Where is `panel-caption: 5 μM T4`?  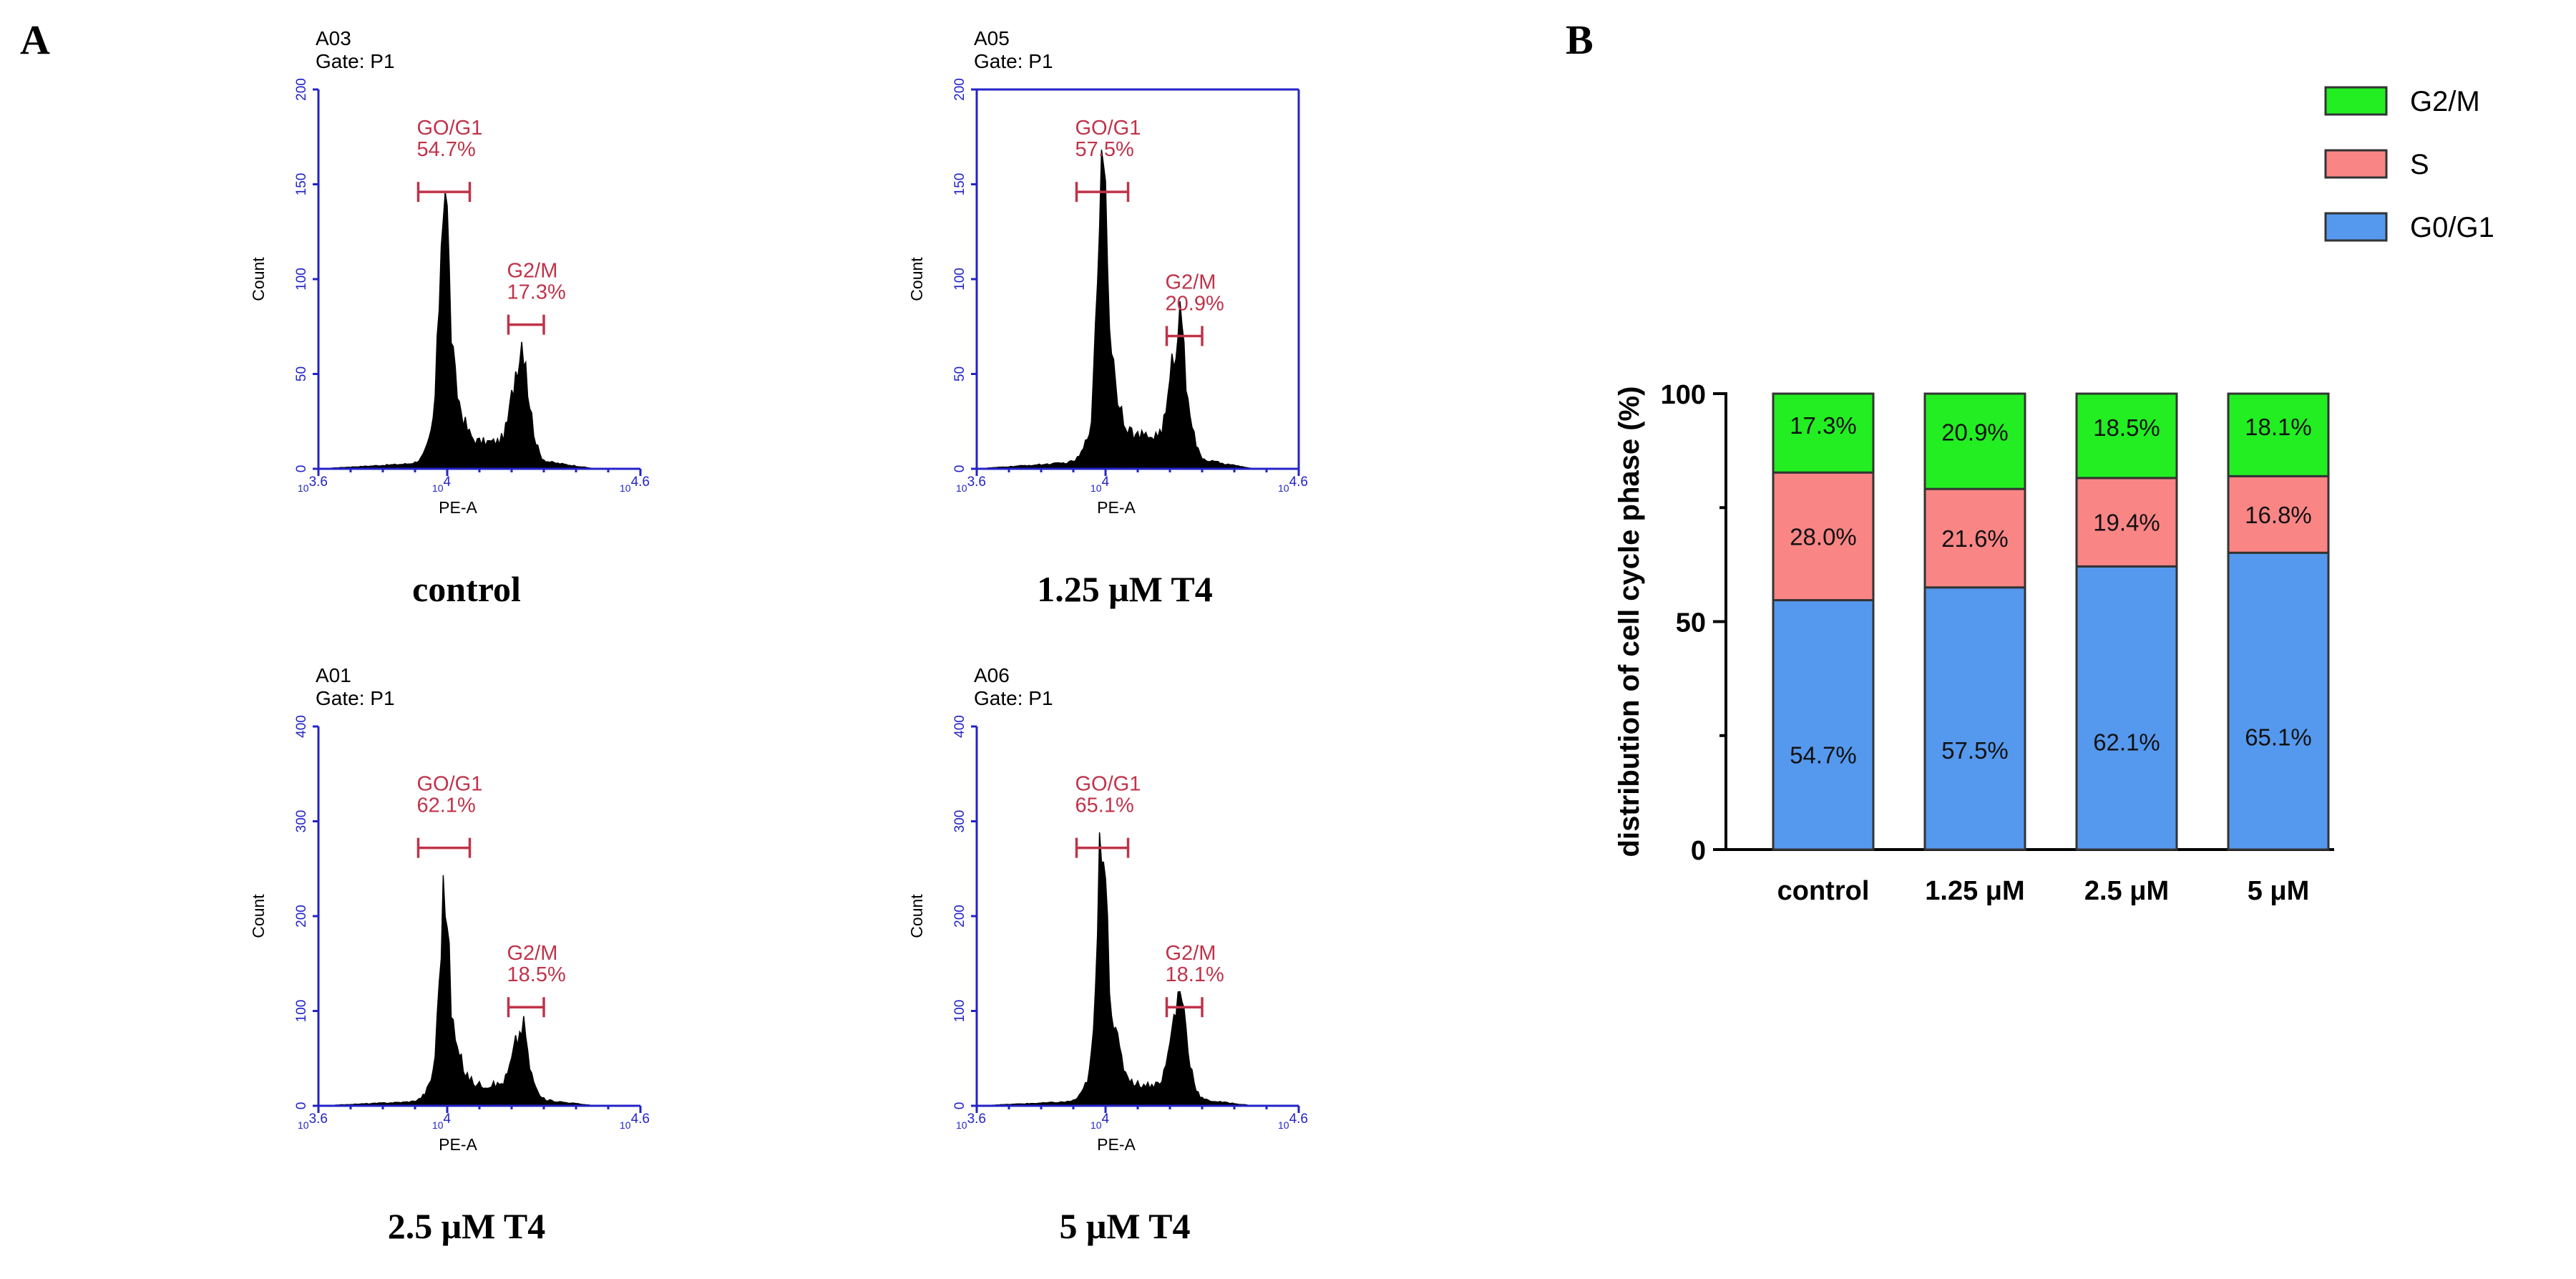
panel-caption: 5 μM T4 is located at coordinates (1125, 1226).